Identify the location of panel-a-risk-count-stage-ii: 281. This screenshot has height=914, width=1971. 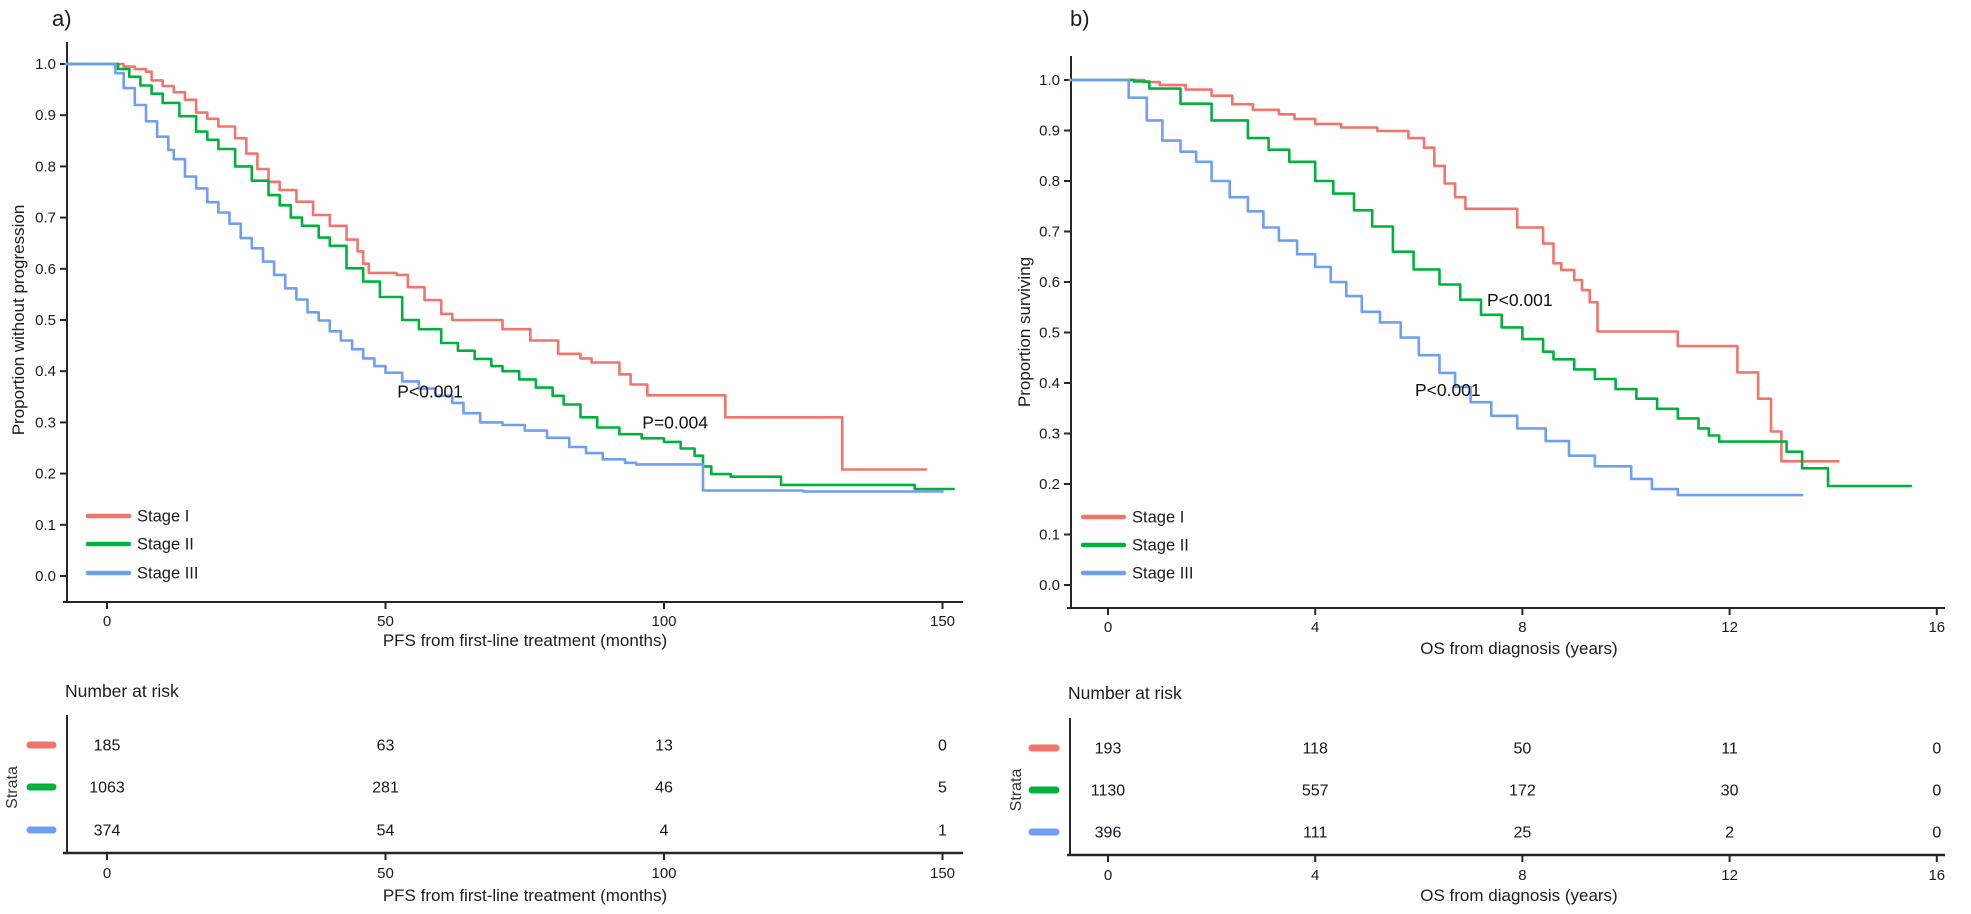
(385, 788).